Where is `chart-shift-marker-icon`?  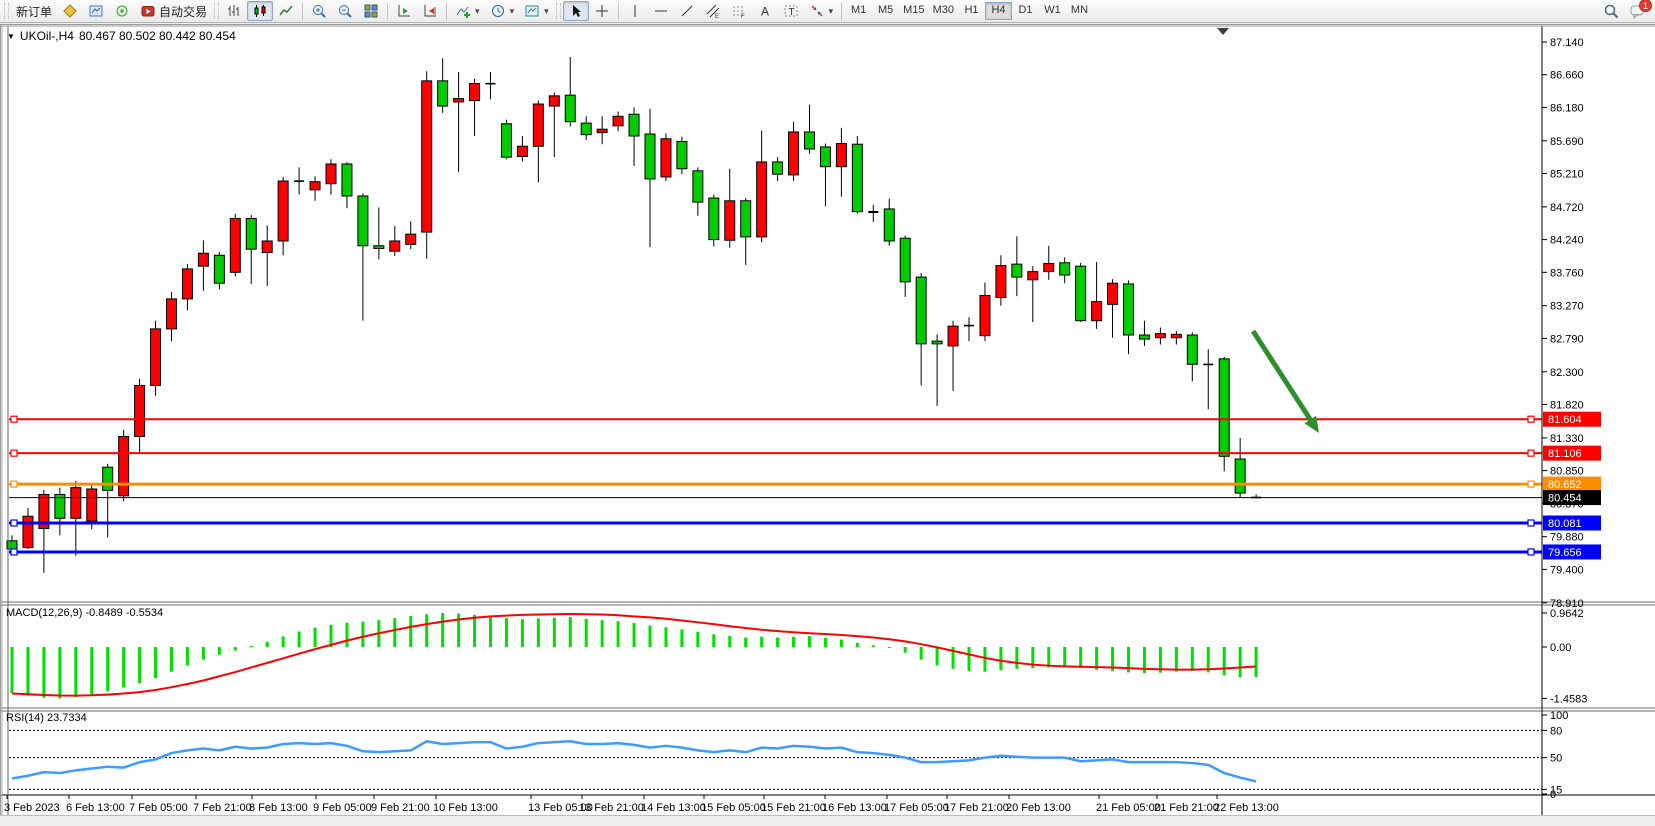
chart-shift-marker-icon is located at coordinates (1223, 31).